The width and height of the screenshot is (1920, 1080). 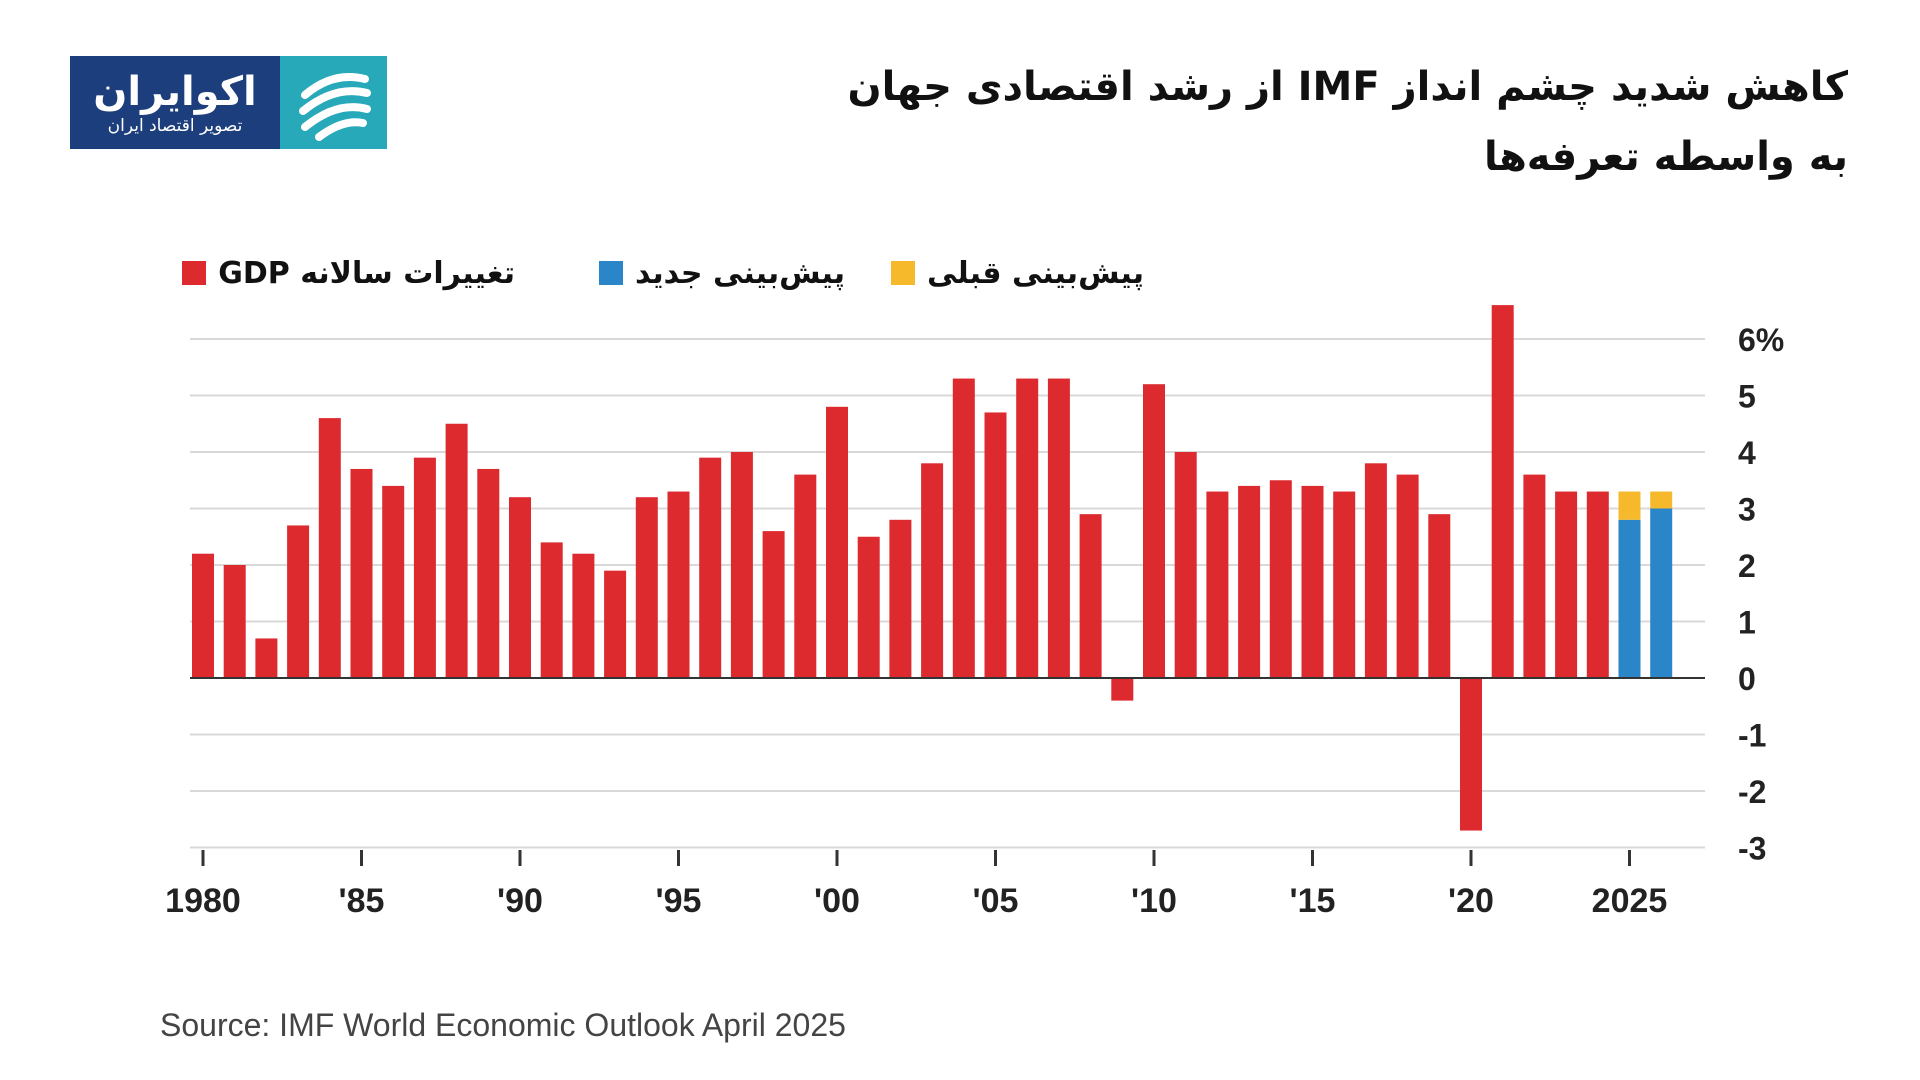 I want to click on x-tick-label: '10, so click(x=1154, y=901).